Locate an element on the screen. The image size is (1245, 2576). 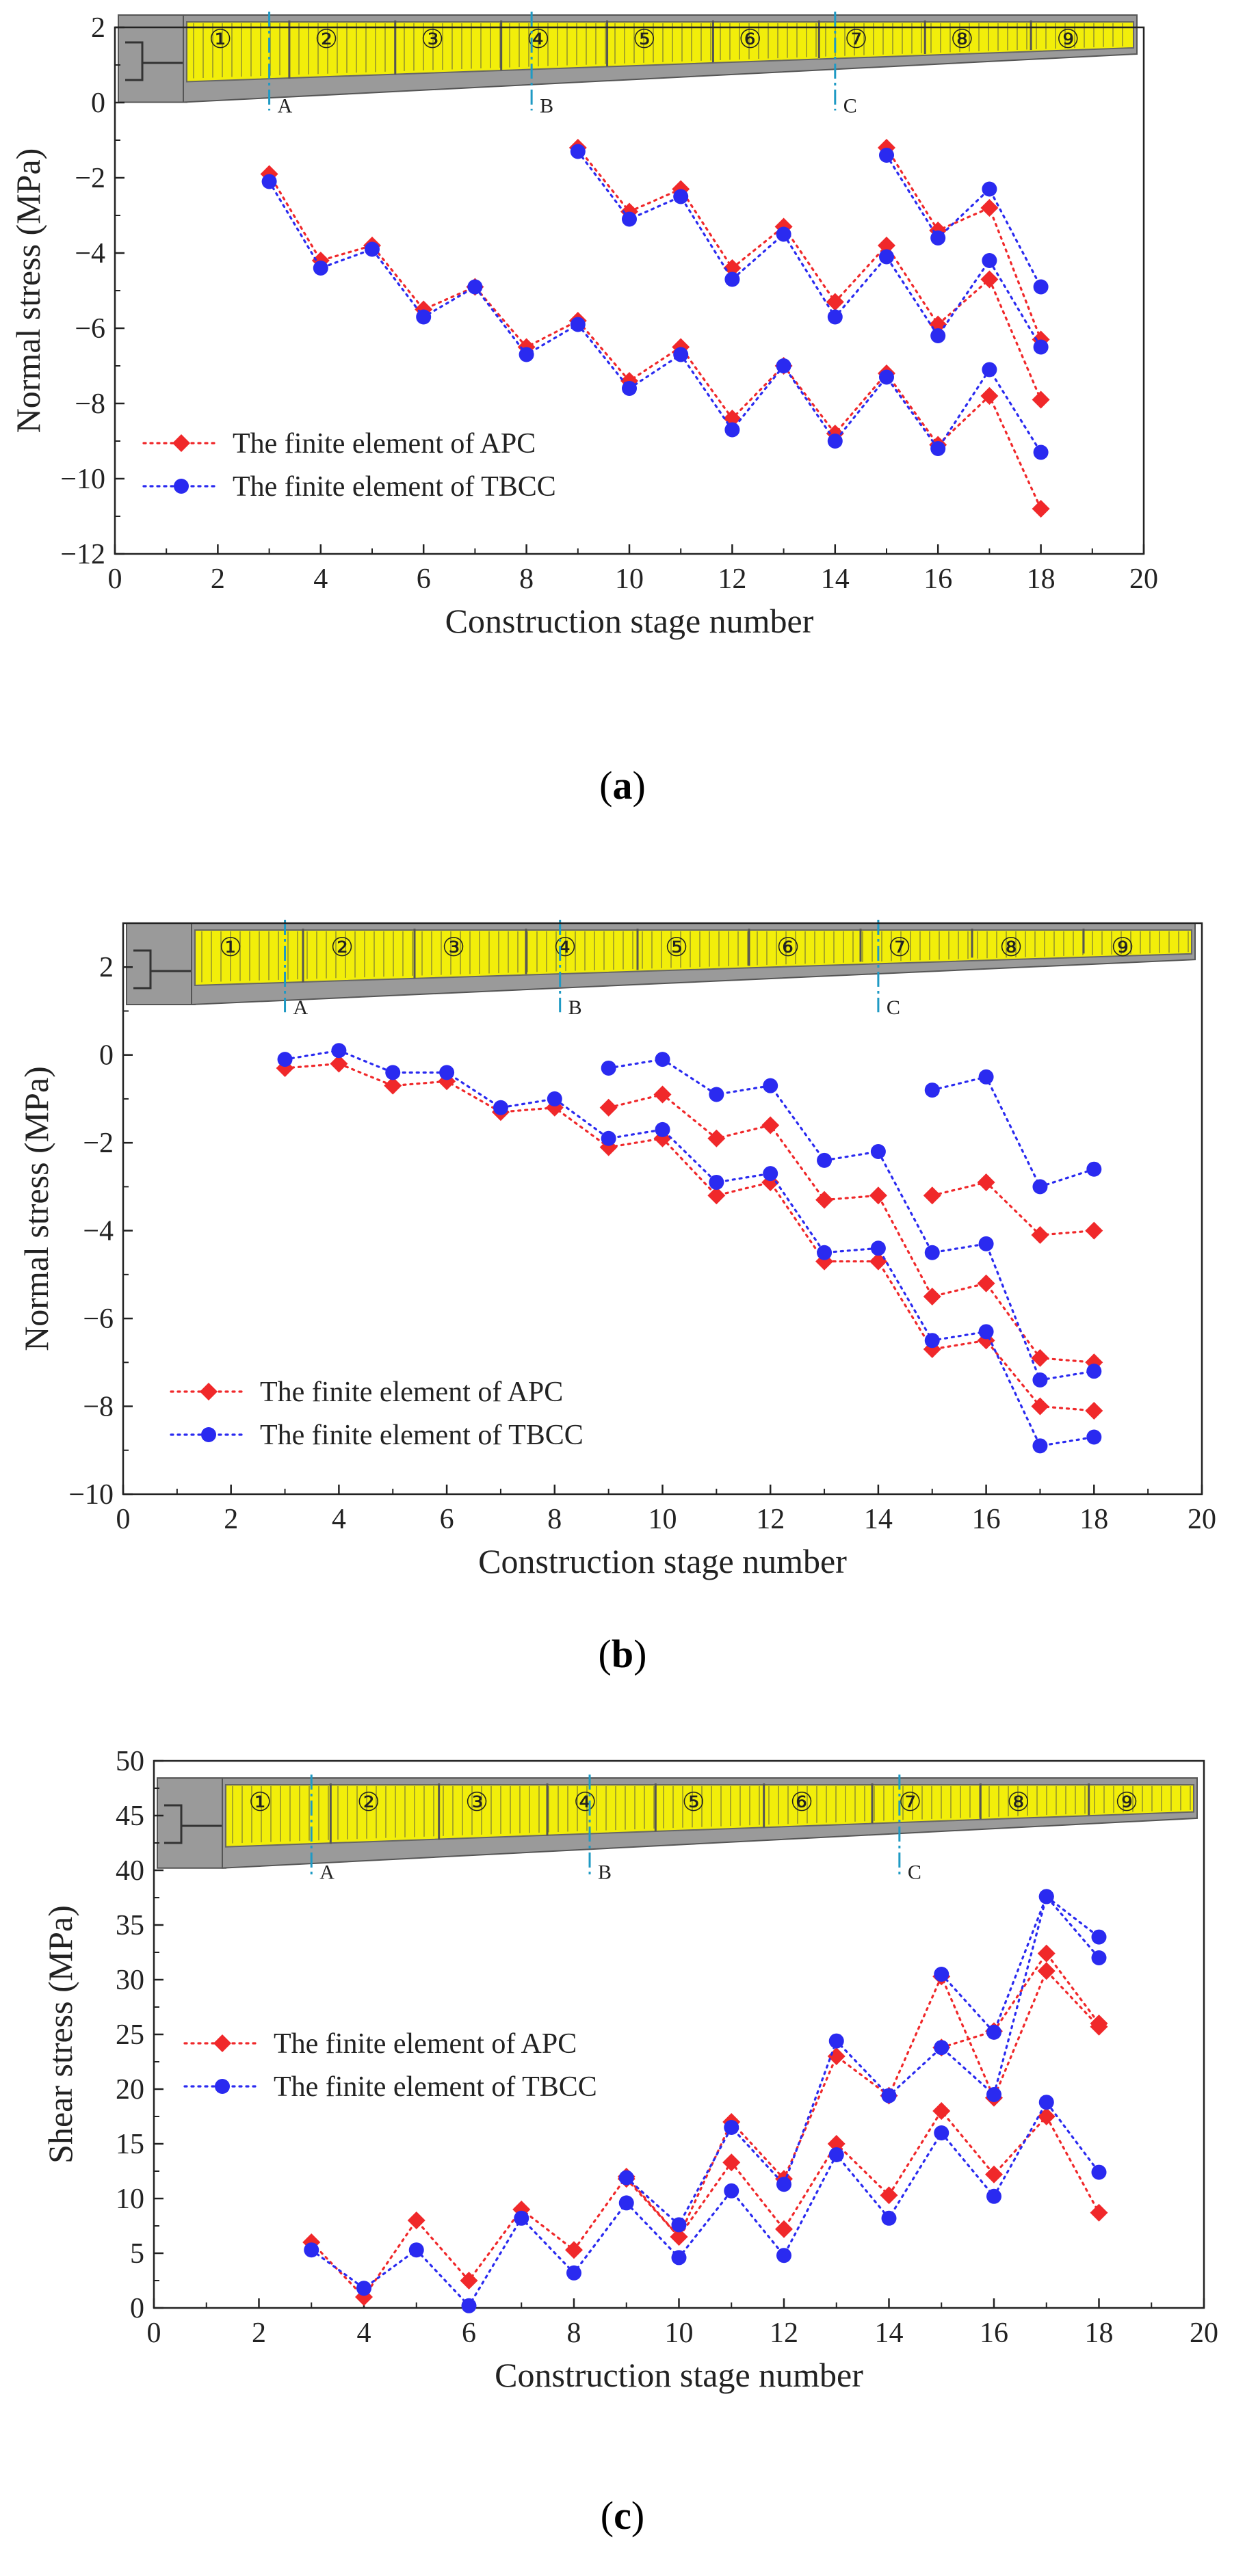
chart-a-caption-label: a is located at coordinates (622, 785).